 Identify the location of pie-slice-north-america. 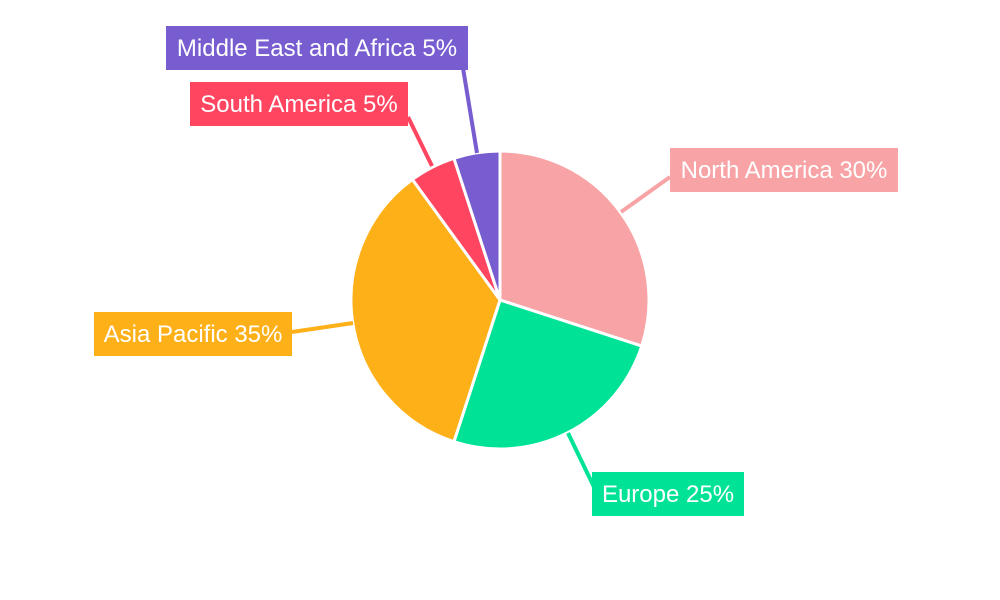
(574, 248).